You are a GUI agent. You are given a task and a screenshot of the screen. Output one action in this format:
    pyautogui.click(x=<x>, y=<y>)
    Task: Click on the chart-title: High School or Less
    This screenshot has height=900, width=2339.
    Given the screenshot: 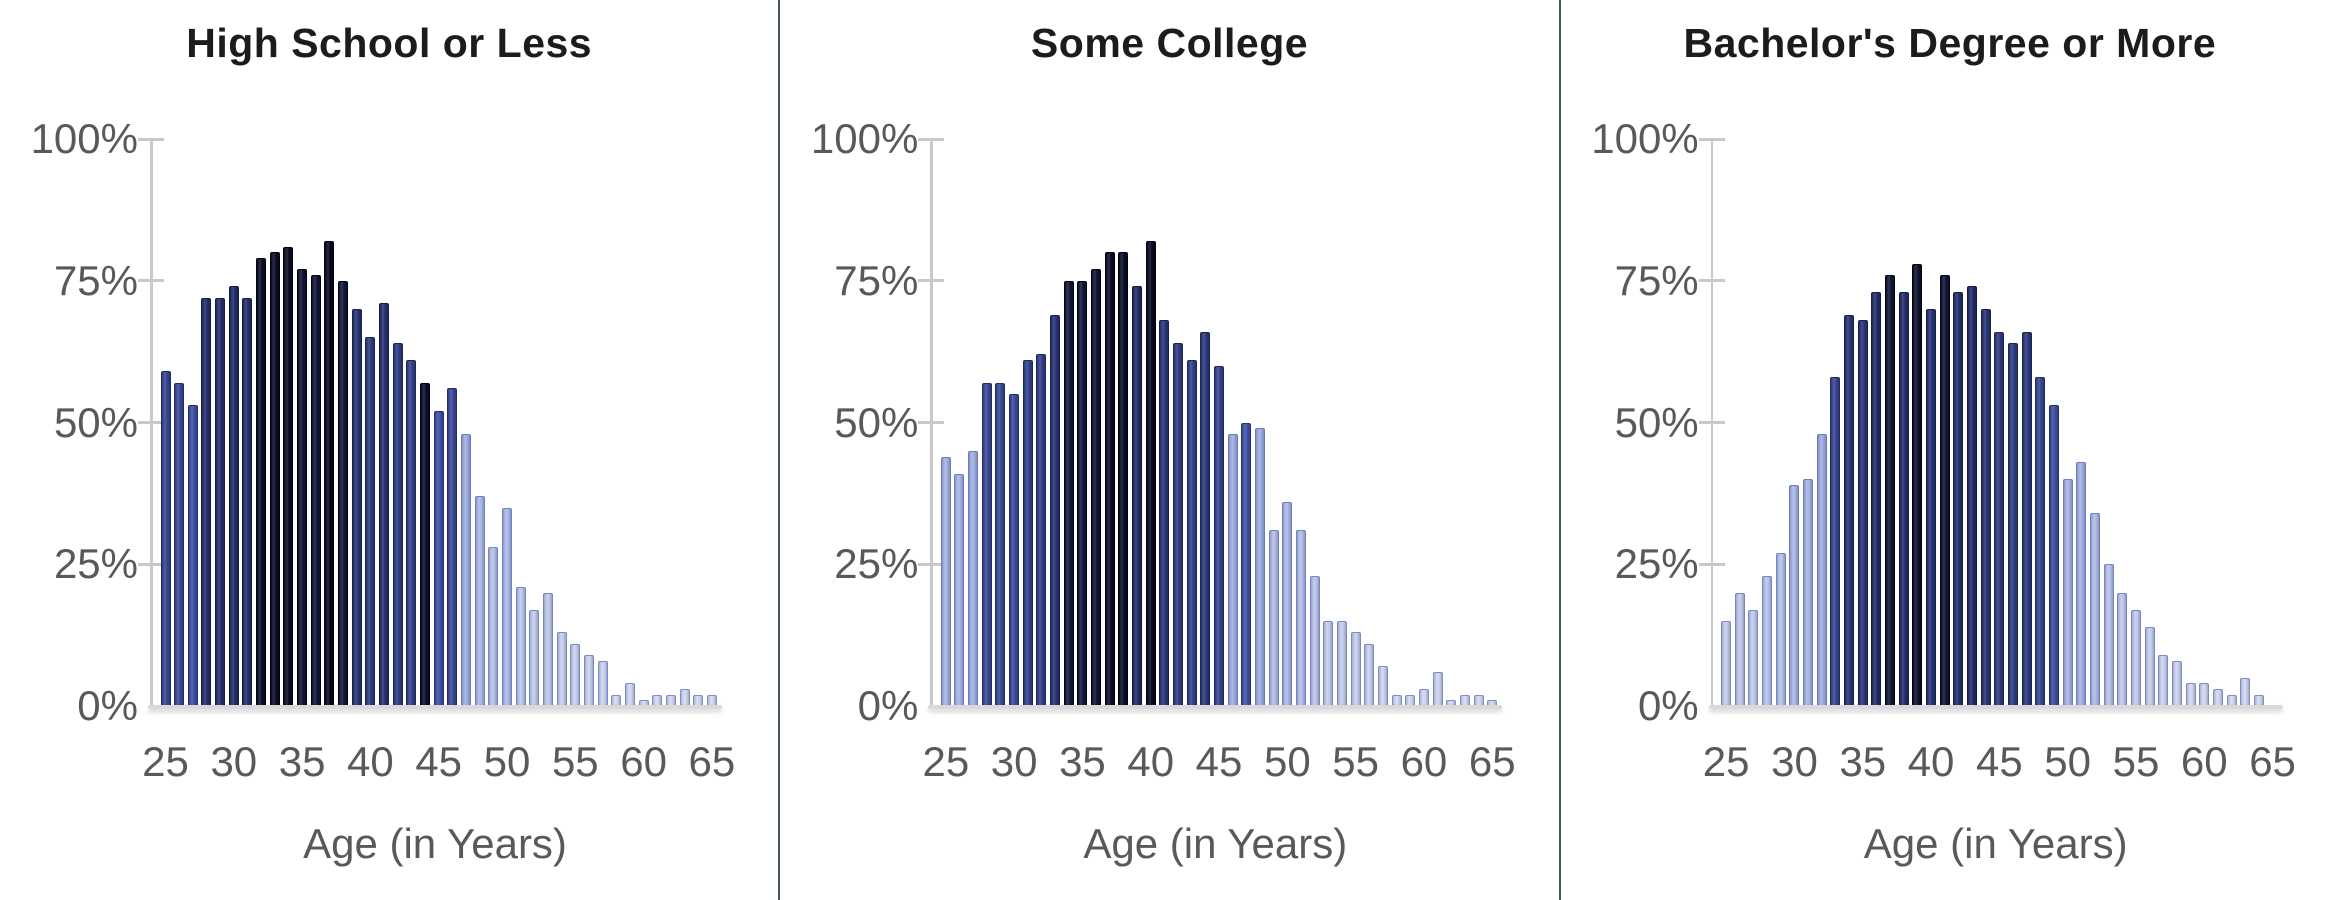 What is the action you would take?
    pyautogui.click(x=389, y=43)
    